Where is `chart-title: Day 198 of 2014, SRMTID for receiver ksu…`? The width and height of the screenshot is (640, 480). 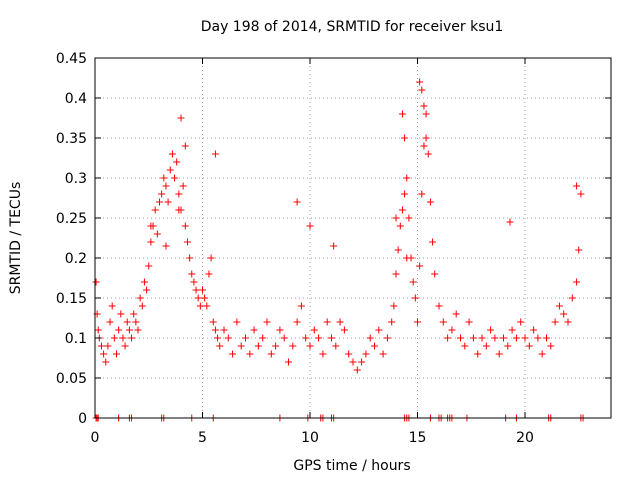
chart-title: Day 198 of 2014, SRMTID for receiver ksu… is located at coordinates (352, 27).